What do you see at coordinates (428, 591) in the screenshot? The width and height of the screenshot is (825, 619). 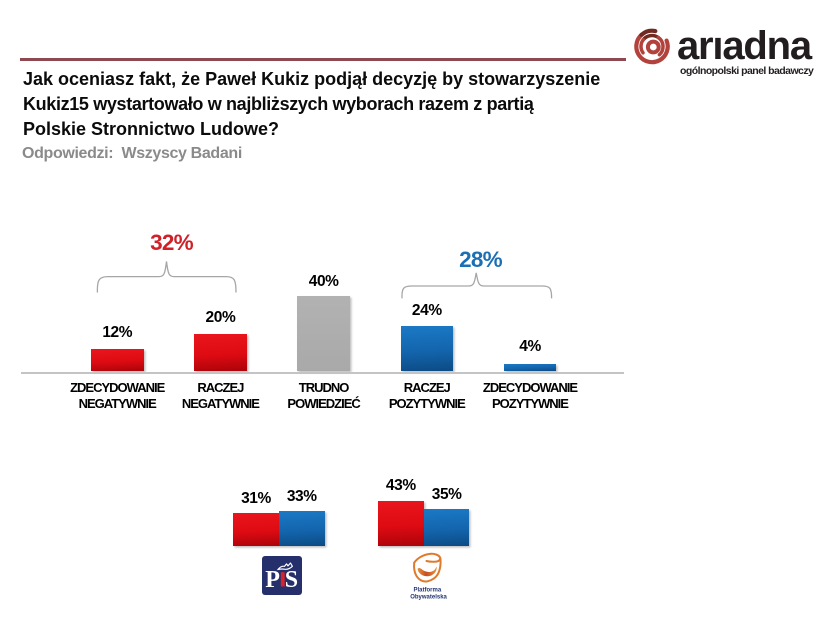 I see `svg-text: Platforma` at bounding box center [428, 591].